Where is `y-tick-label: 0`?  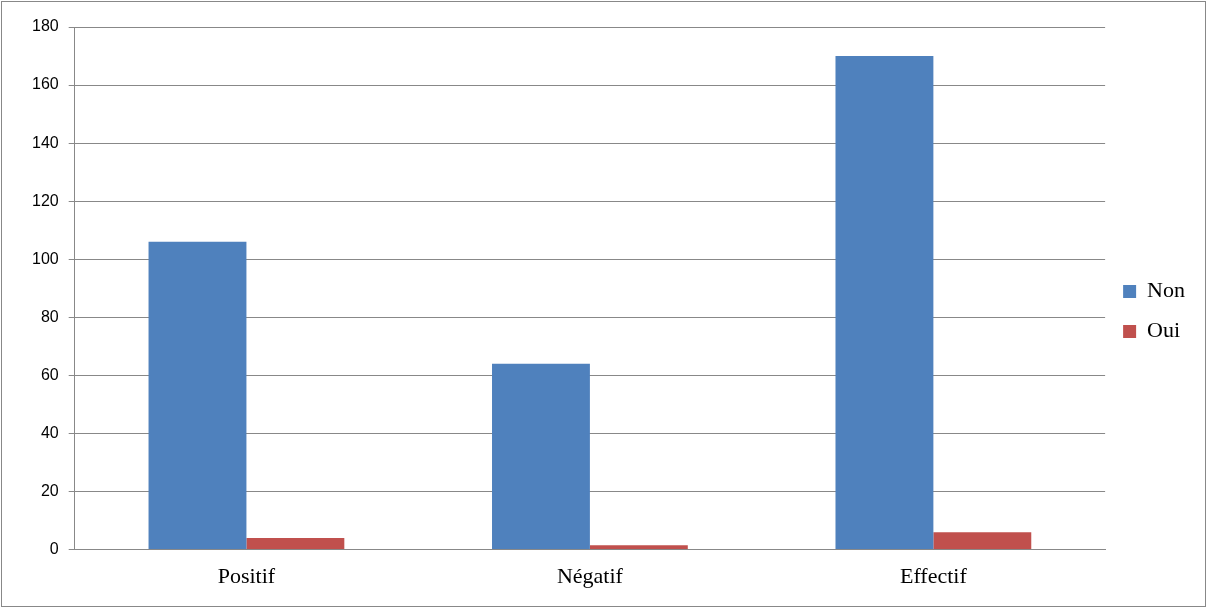 y-tick-label: 0 is located at coordinates (54, 549).